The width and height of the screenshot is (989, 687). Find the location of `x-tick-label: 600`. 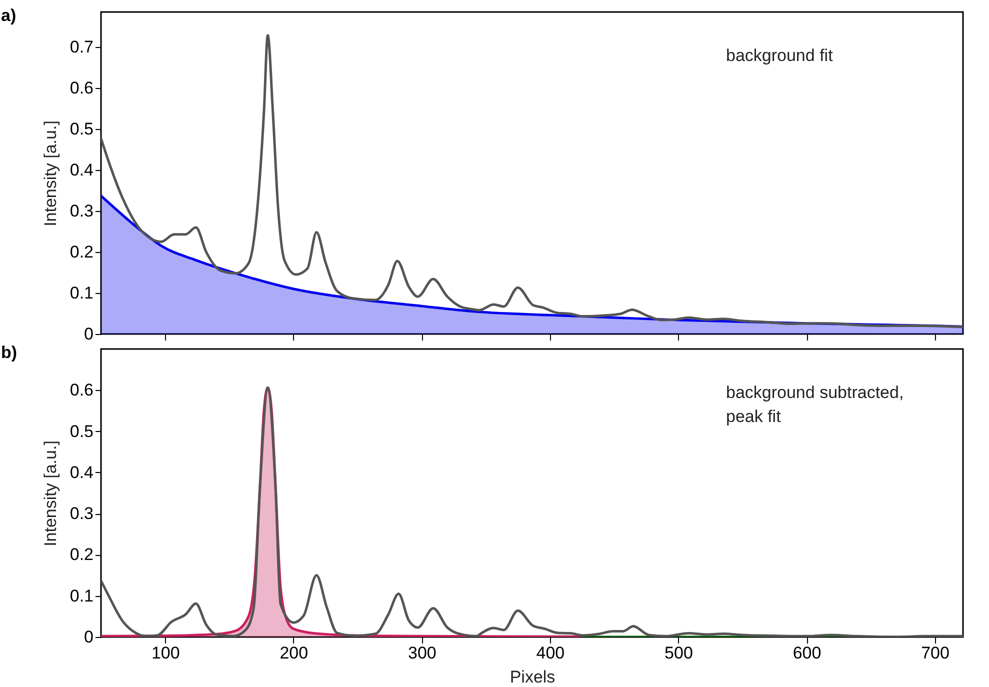

x-tick-label: 600 is located at coordinates (807, 653).